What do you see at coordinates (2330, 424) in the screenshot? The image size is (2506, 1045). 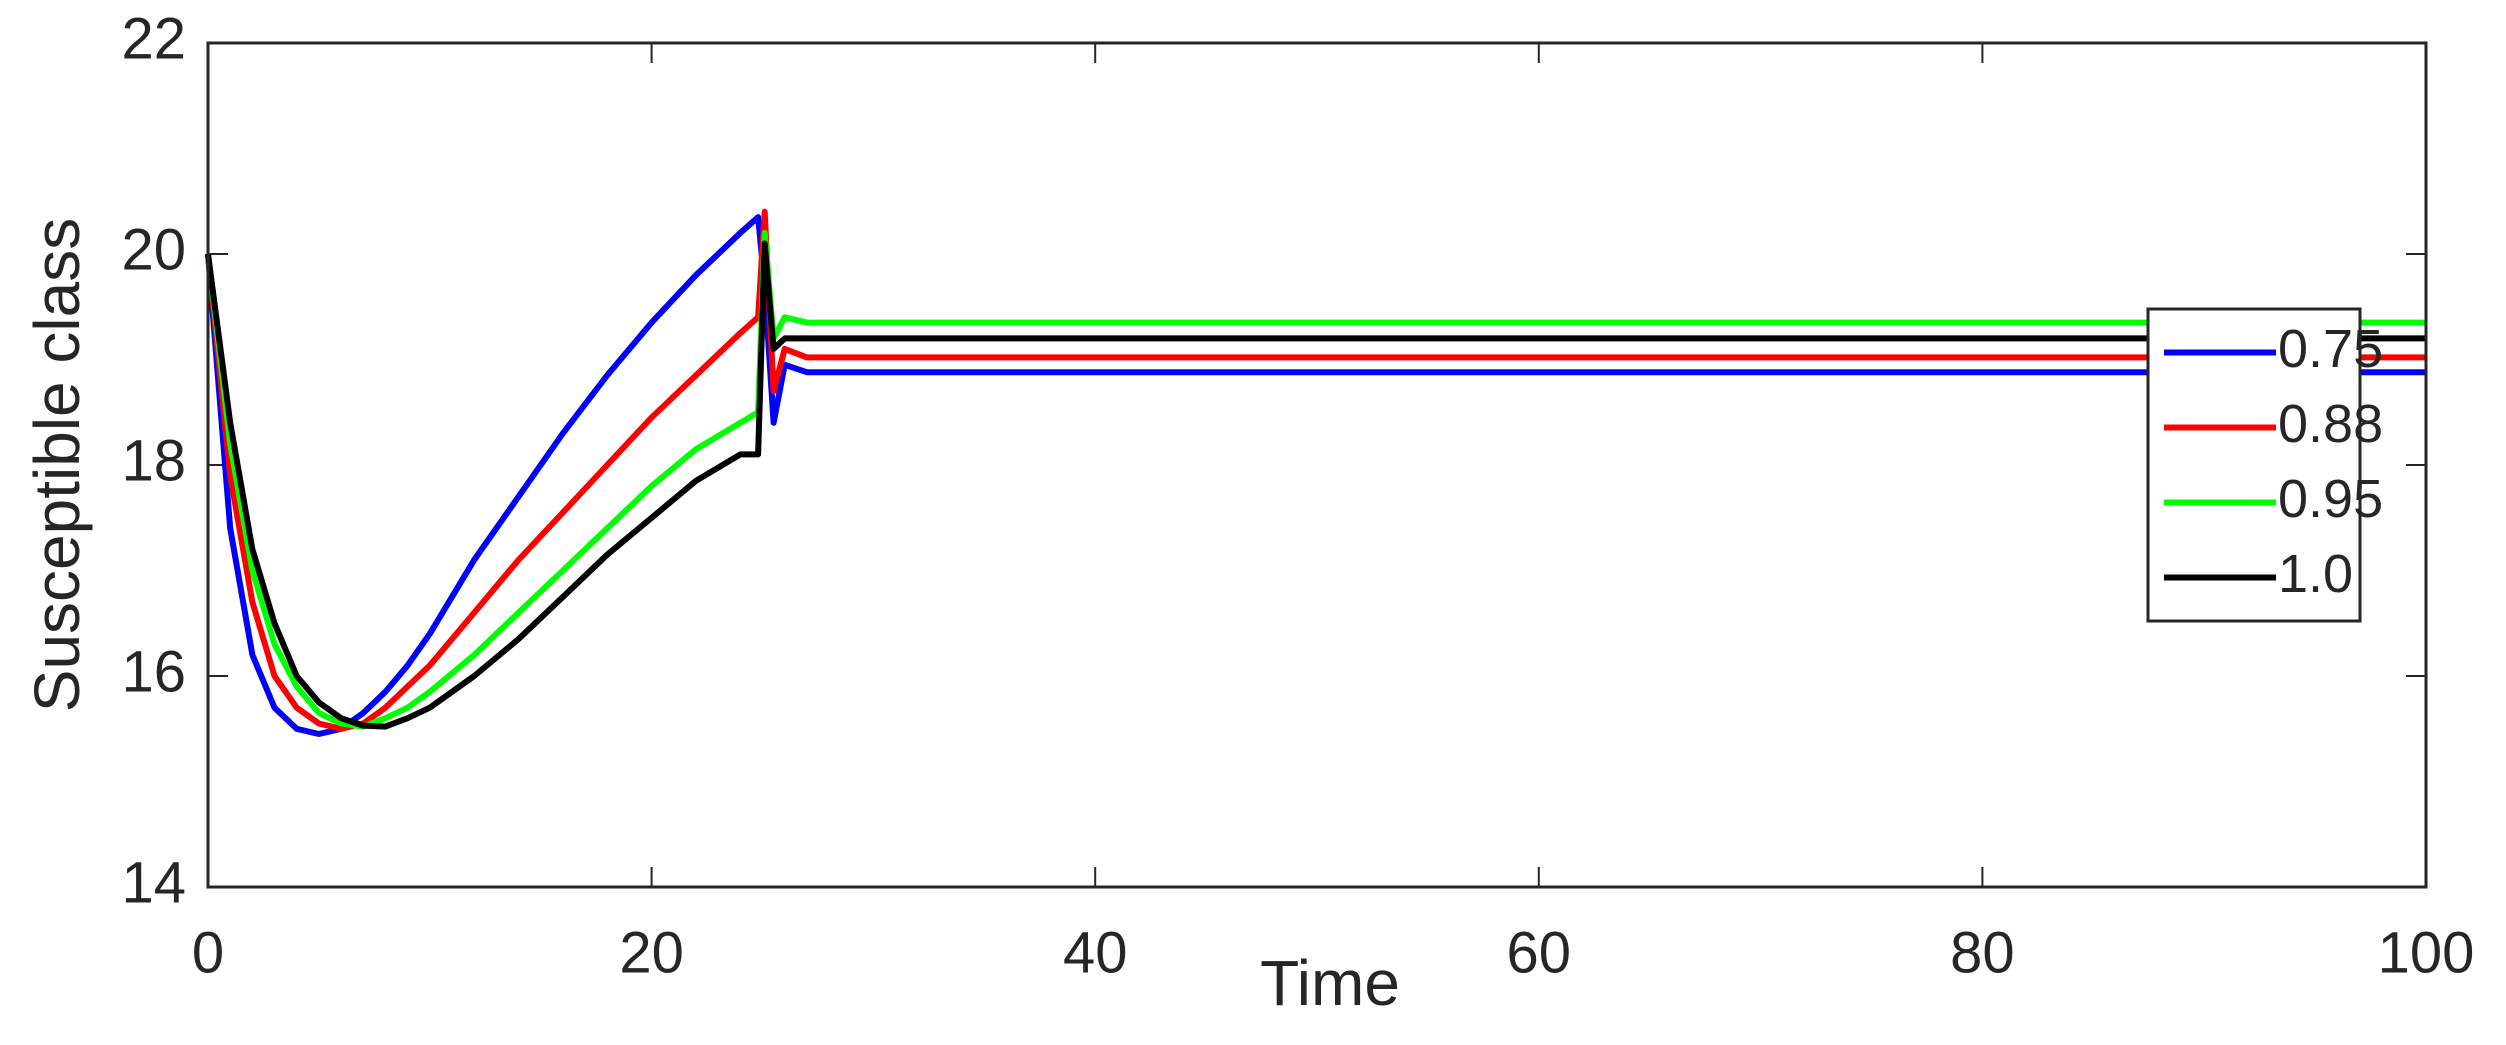 I see `legend-label: 0.88` at bounding box center [2330, 424].